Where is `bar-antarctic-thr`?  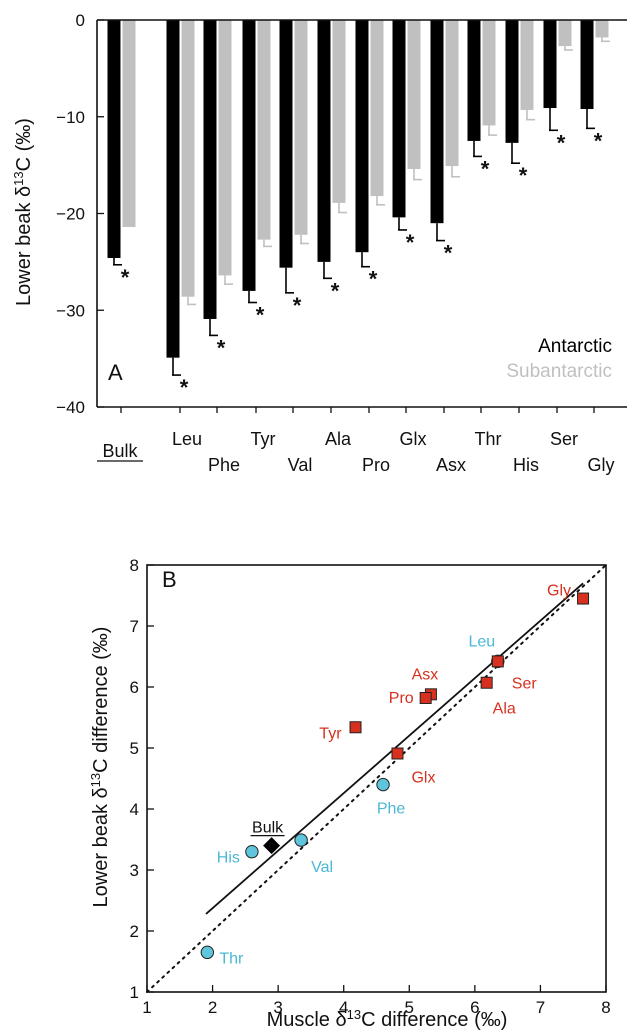
bar-antarctic-thr is located at coordinates (474, 80).